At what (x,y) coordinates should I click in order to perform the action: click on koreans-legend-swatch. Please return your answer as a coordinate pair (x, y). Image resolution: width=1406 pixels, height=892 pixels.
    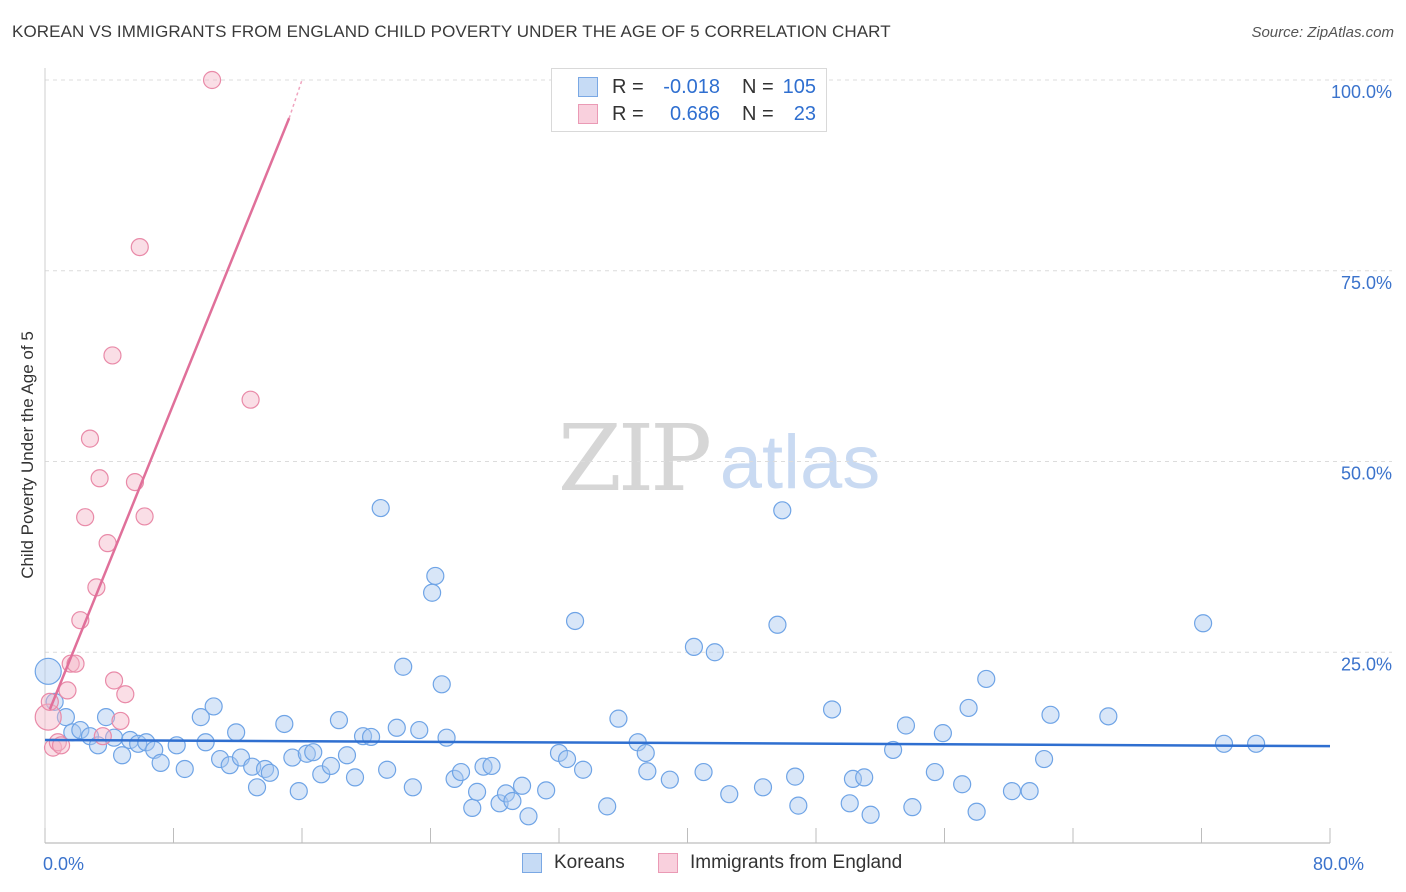
    Looking at the image, I should click on (532, 863).